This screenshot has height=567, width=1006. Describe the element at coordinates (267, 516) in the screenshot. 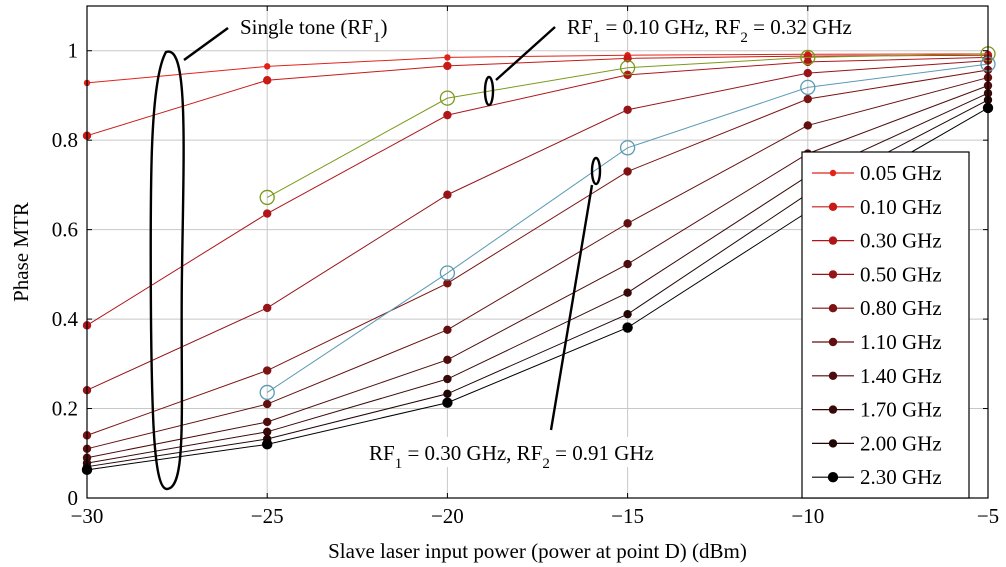

I see `x-tick-label: −25` at that location.